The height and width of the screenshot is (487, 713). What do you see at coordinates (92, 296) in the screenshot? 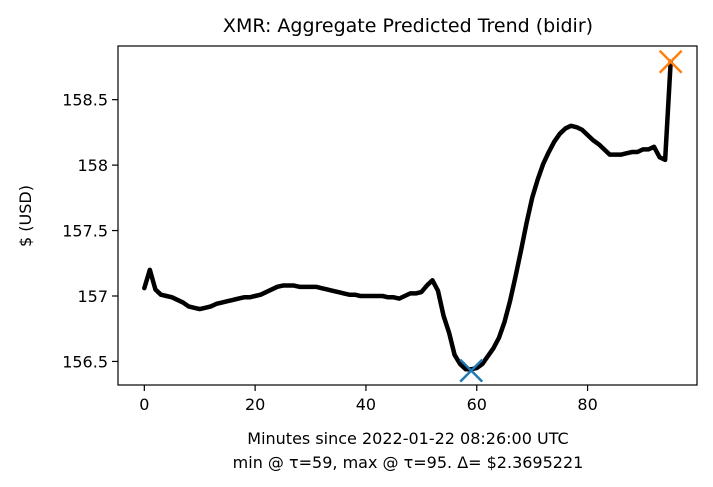
I see `y-tick-label: 157` at bounding box center [92, 296].